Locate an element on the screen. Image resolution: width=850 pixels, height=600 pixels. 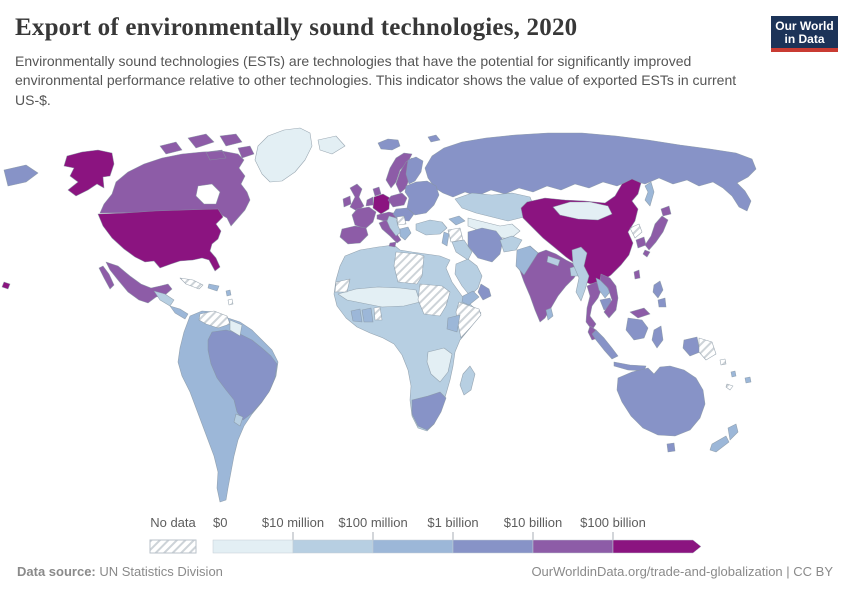
country-south-korea is located at coordinates (641, 242).